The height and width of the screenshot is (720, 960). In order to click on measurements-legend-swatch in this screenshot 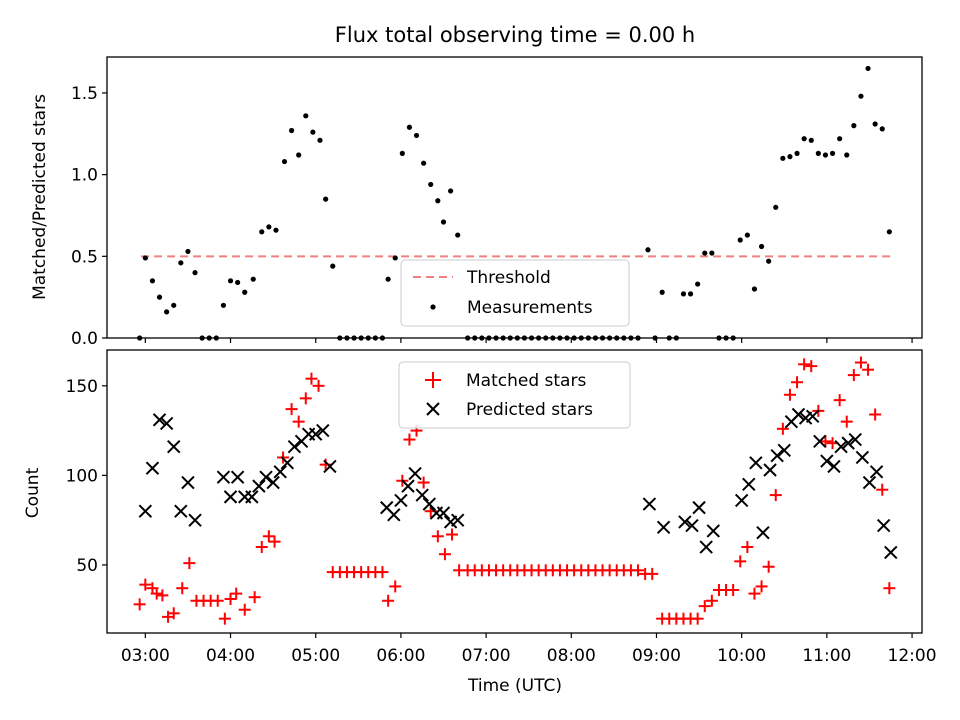, I will do `click(433, 307)`.